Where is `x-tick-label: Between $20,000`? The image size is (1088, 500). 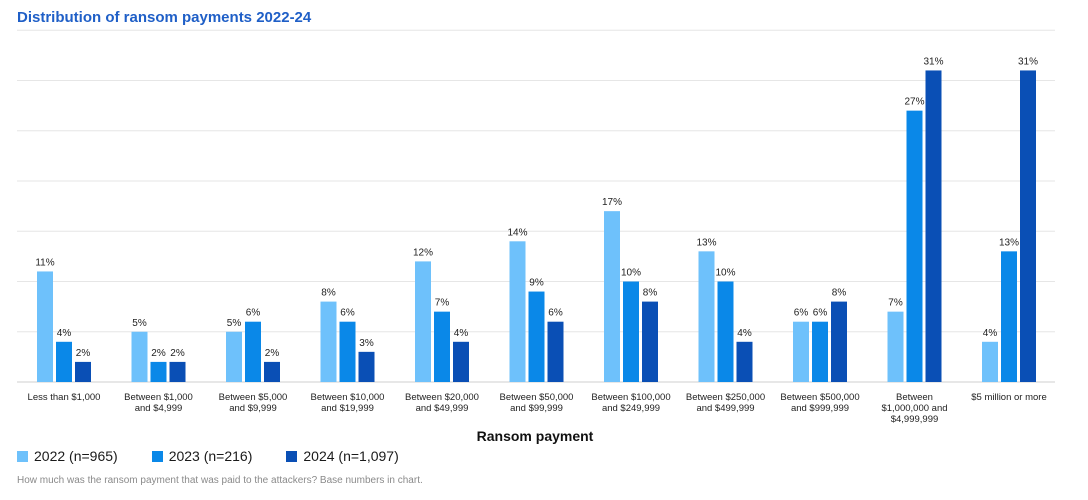
x-tick-label: Between $20,000 is located at coordinates (442, 397).